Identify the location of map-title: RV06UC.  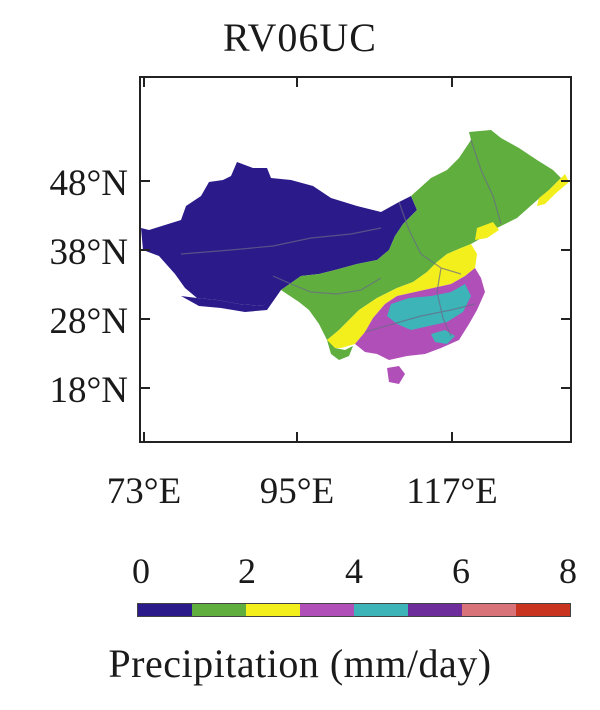
(300, 37).